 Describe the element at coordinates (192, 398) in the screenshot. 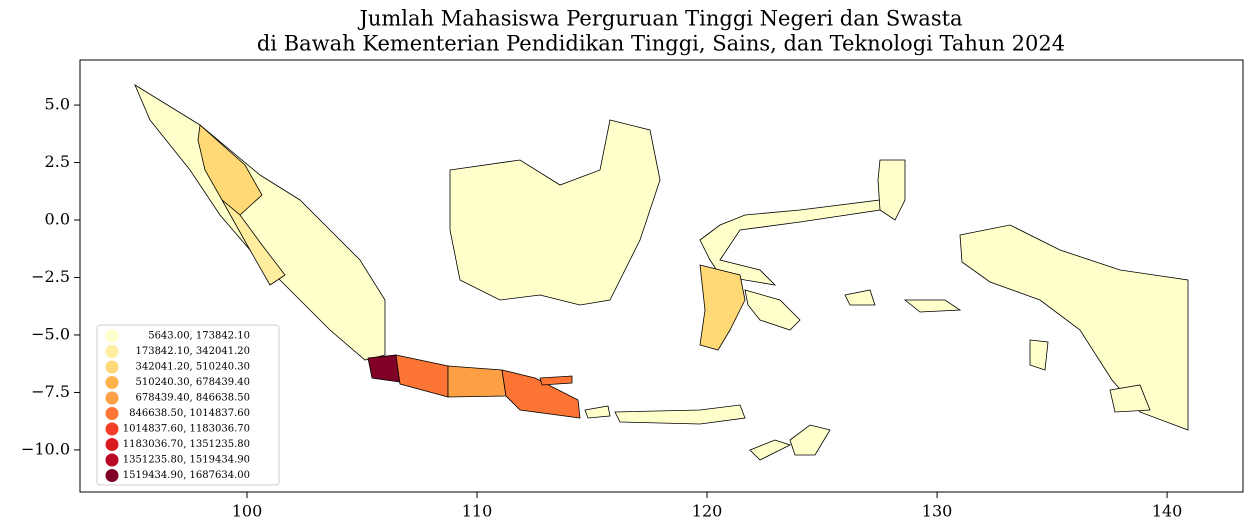

I see `legend-label: 678439.40, 846638.50` at that location.